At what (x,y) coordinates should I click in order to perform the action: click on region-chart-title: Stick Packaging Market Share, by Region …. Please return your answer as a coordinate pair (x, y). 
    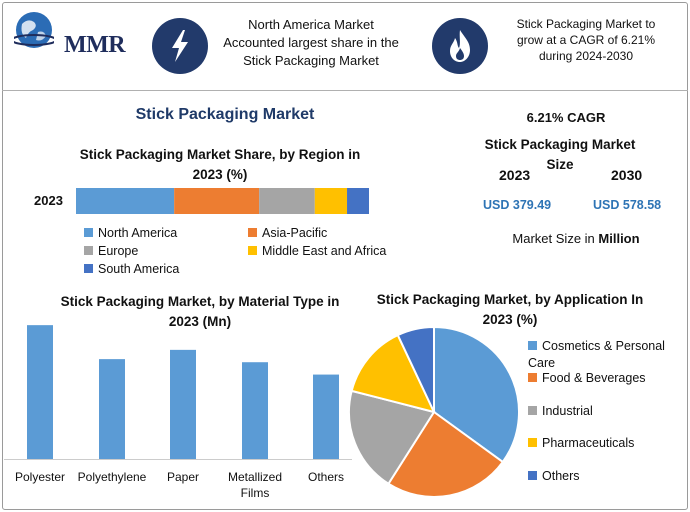
    Looking at the image, I should click on (220, 164).